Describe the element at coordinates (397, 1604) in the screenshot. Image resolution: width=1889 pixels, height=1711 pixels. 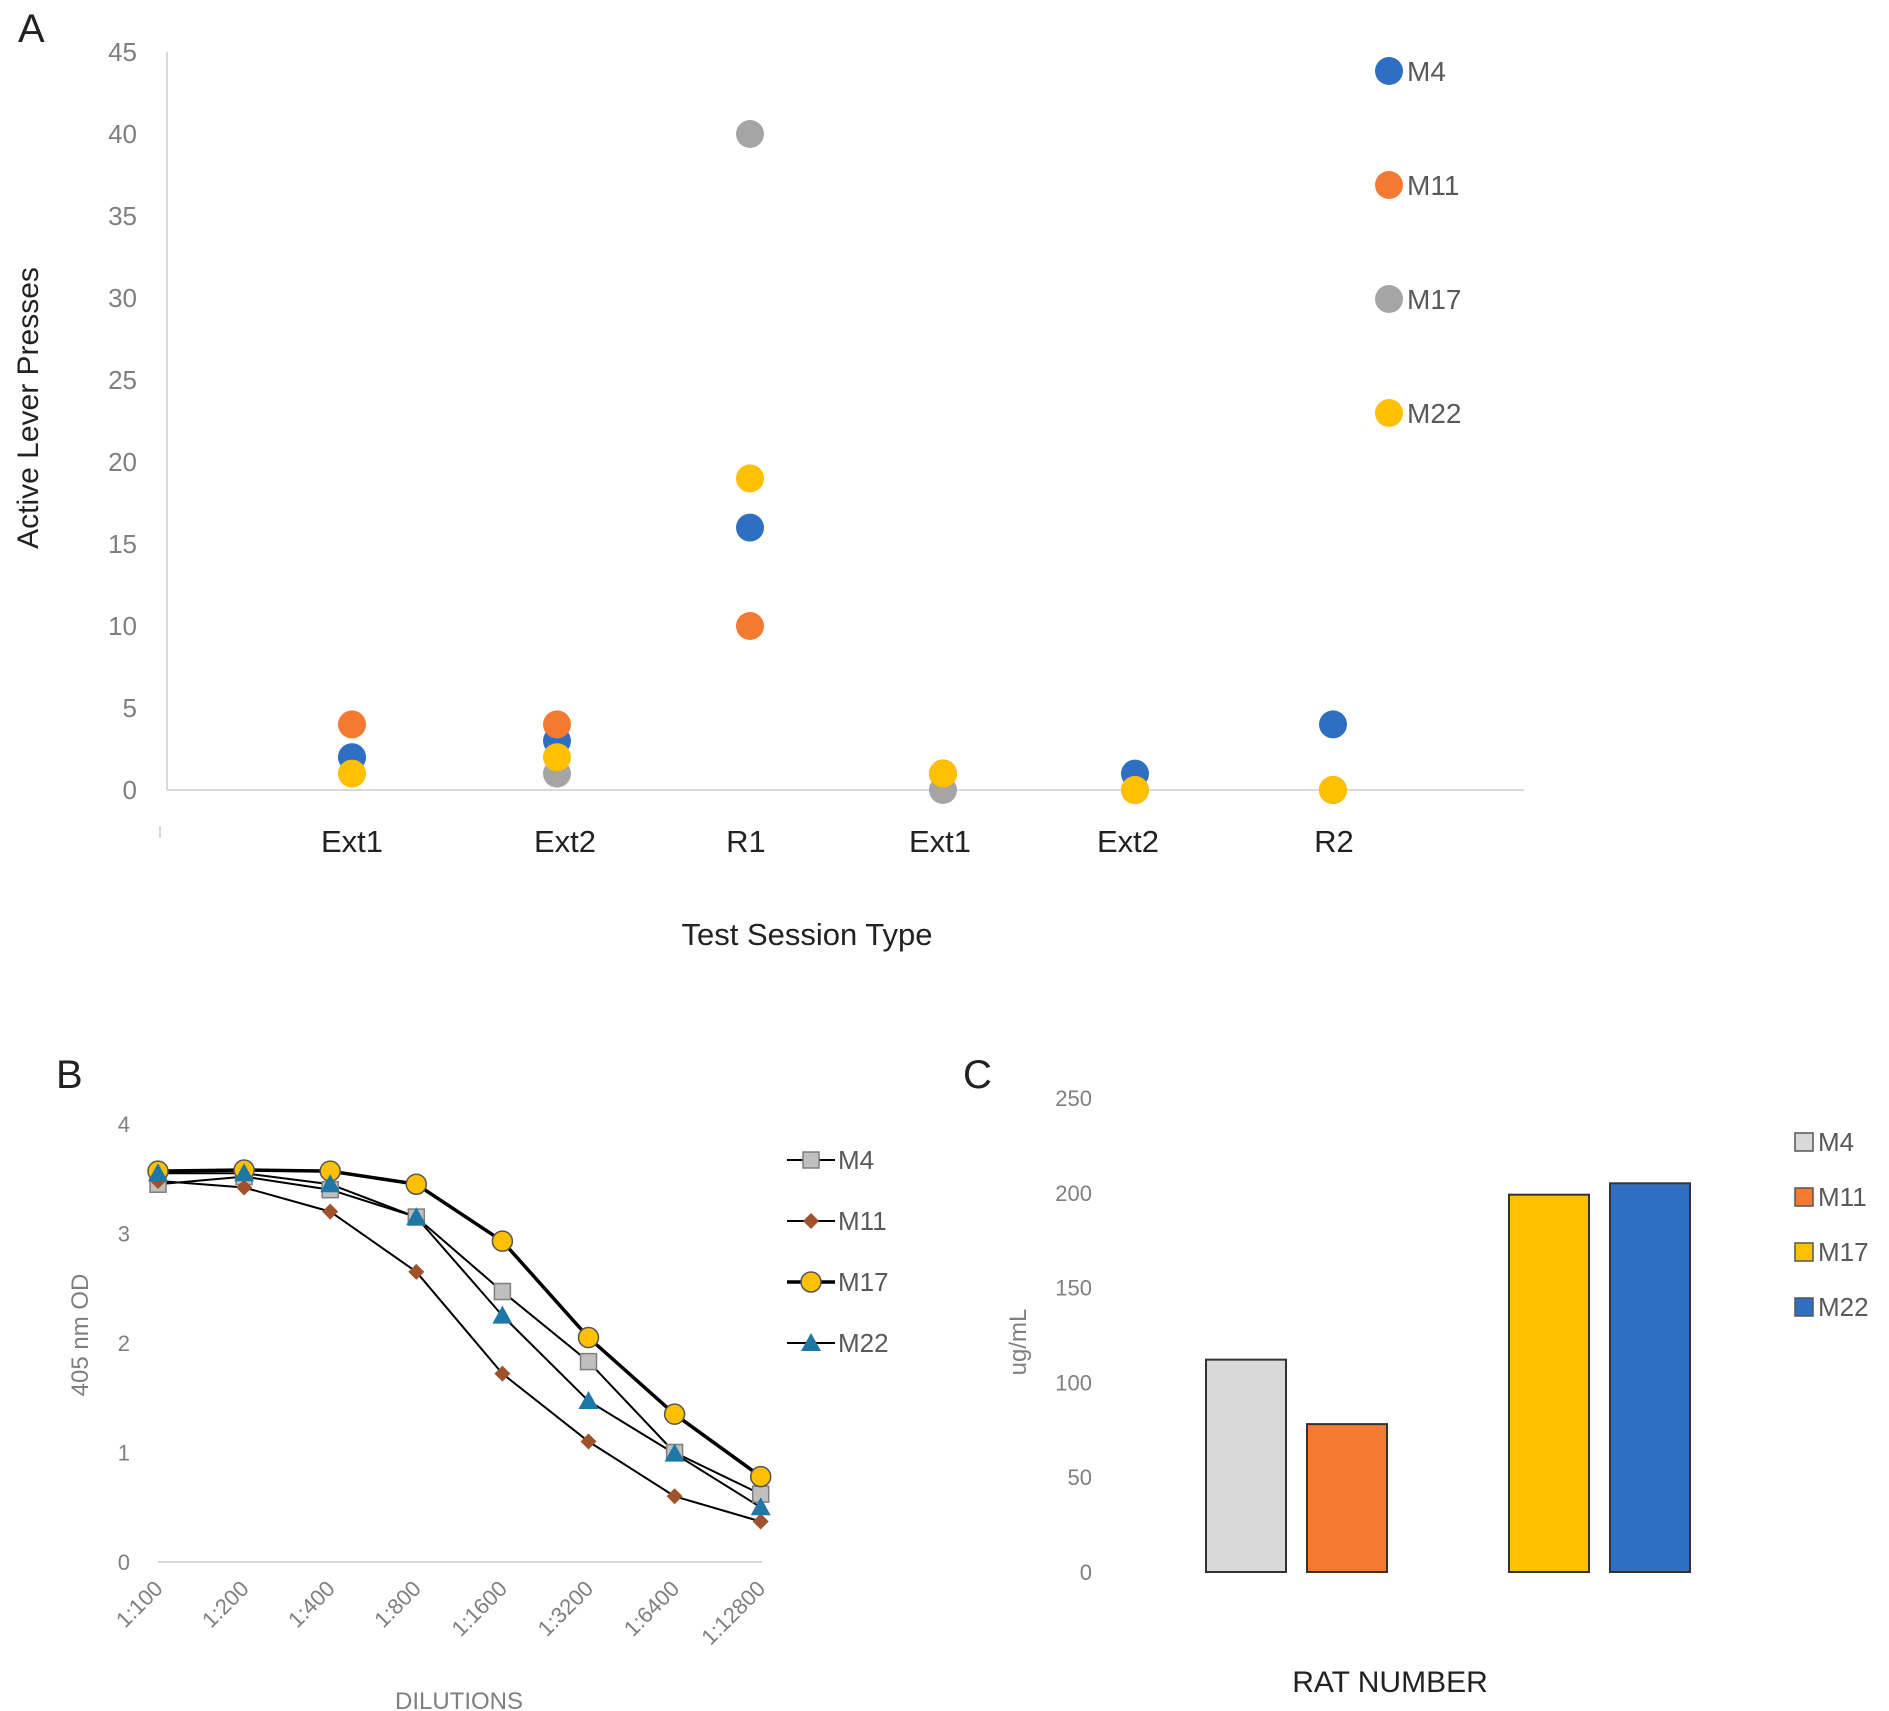
I see `chart-b-x-tick-label: 1:800` at that location.